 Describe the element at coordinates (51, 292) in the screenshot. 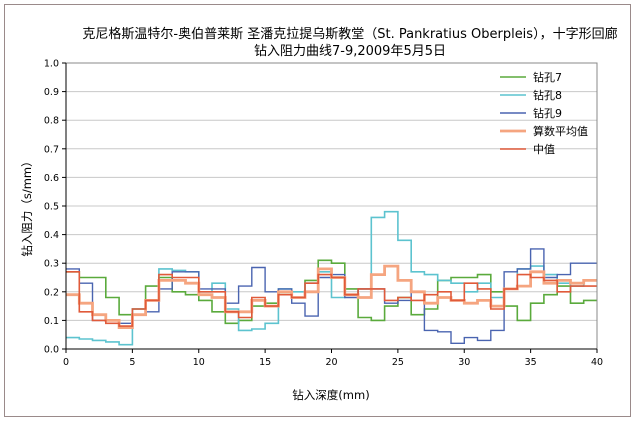

I see `y-tick-label: 0.2` at that location.